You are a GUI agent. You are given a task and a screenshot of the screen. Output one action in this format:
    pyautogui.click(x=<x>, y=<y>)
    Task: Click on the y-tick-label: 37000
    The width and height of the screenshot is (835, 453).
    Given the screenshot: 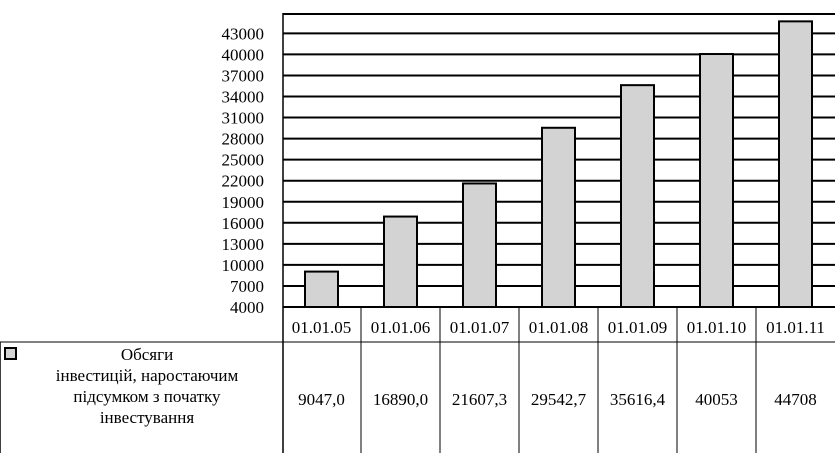 What is the action you would take?
    pyautogui.click(x=243, y=75)
    